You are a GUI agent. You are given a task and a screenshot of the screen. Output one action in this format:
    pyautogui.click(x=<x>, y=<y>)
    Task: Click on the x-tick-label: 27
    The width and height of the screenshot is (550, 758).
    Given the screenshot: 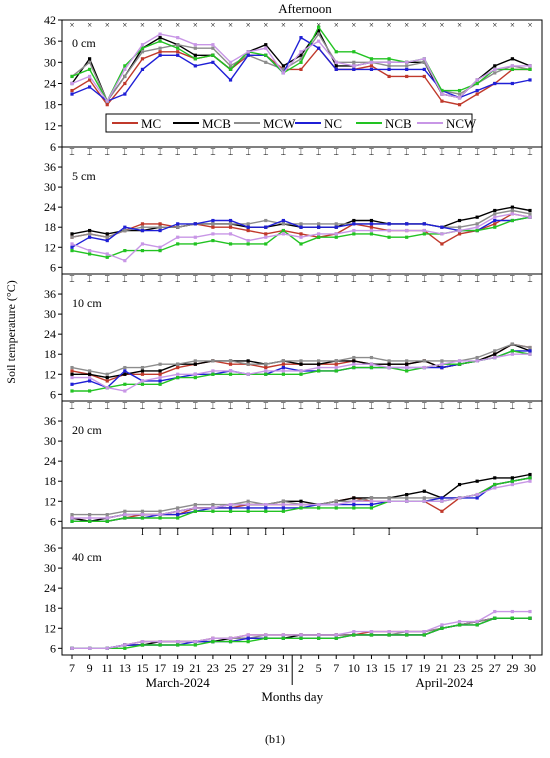 What is the action you would take?
    pyautogui.click(x=248, y=668)
    